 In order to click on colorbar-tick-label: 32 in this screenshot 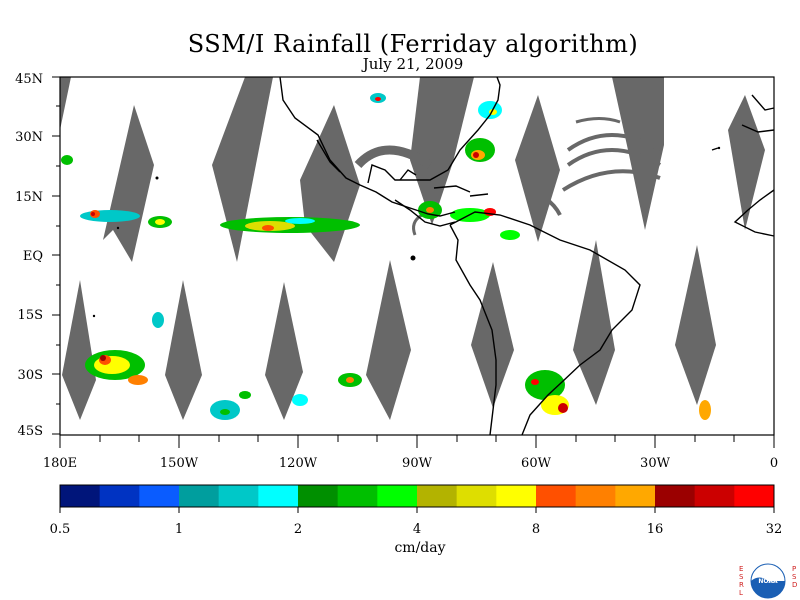, I will do `click(774, 529)`.